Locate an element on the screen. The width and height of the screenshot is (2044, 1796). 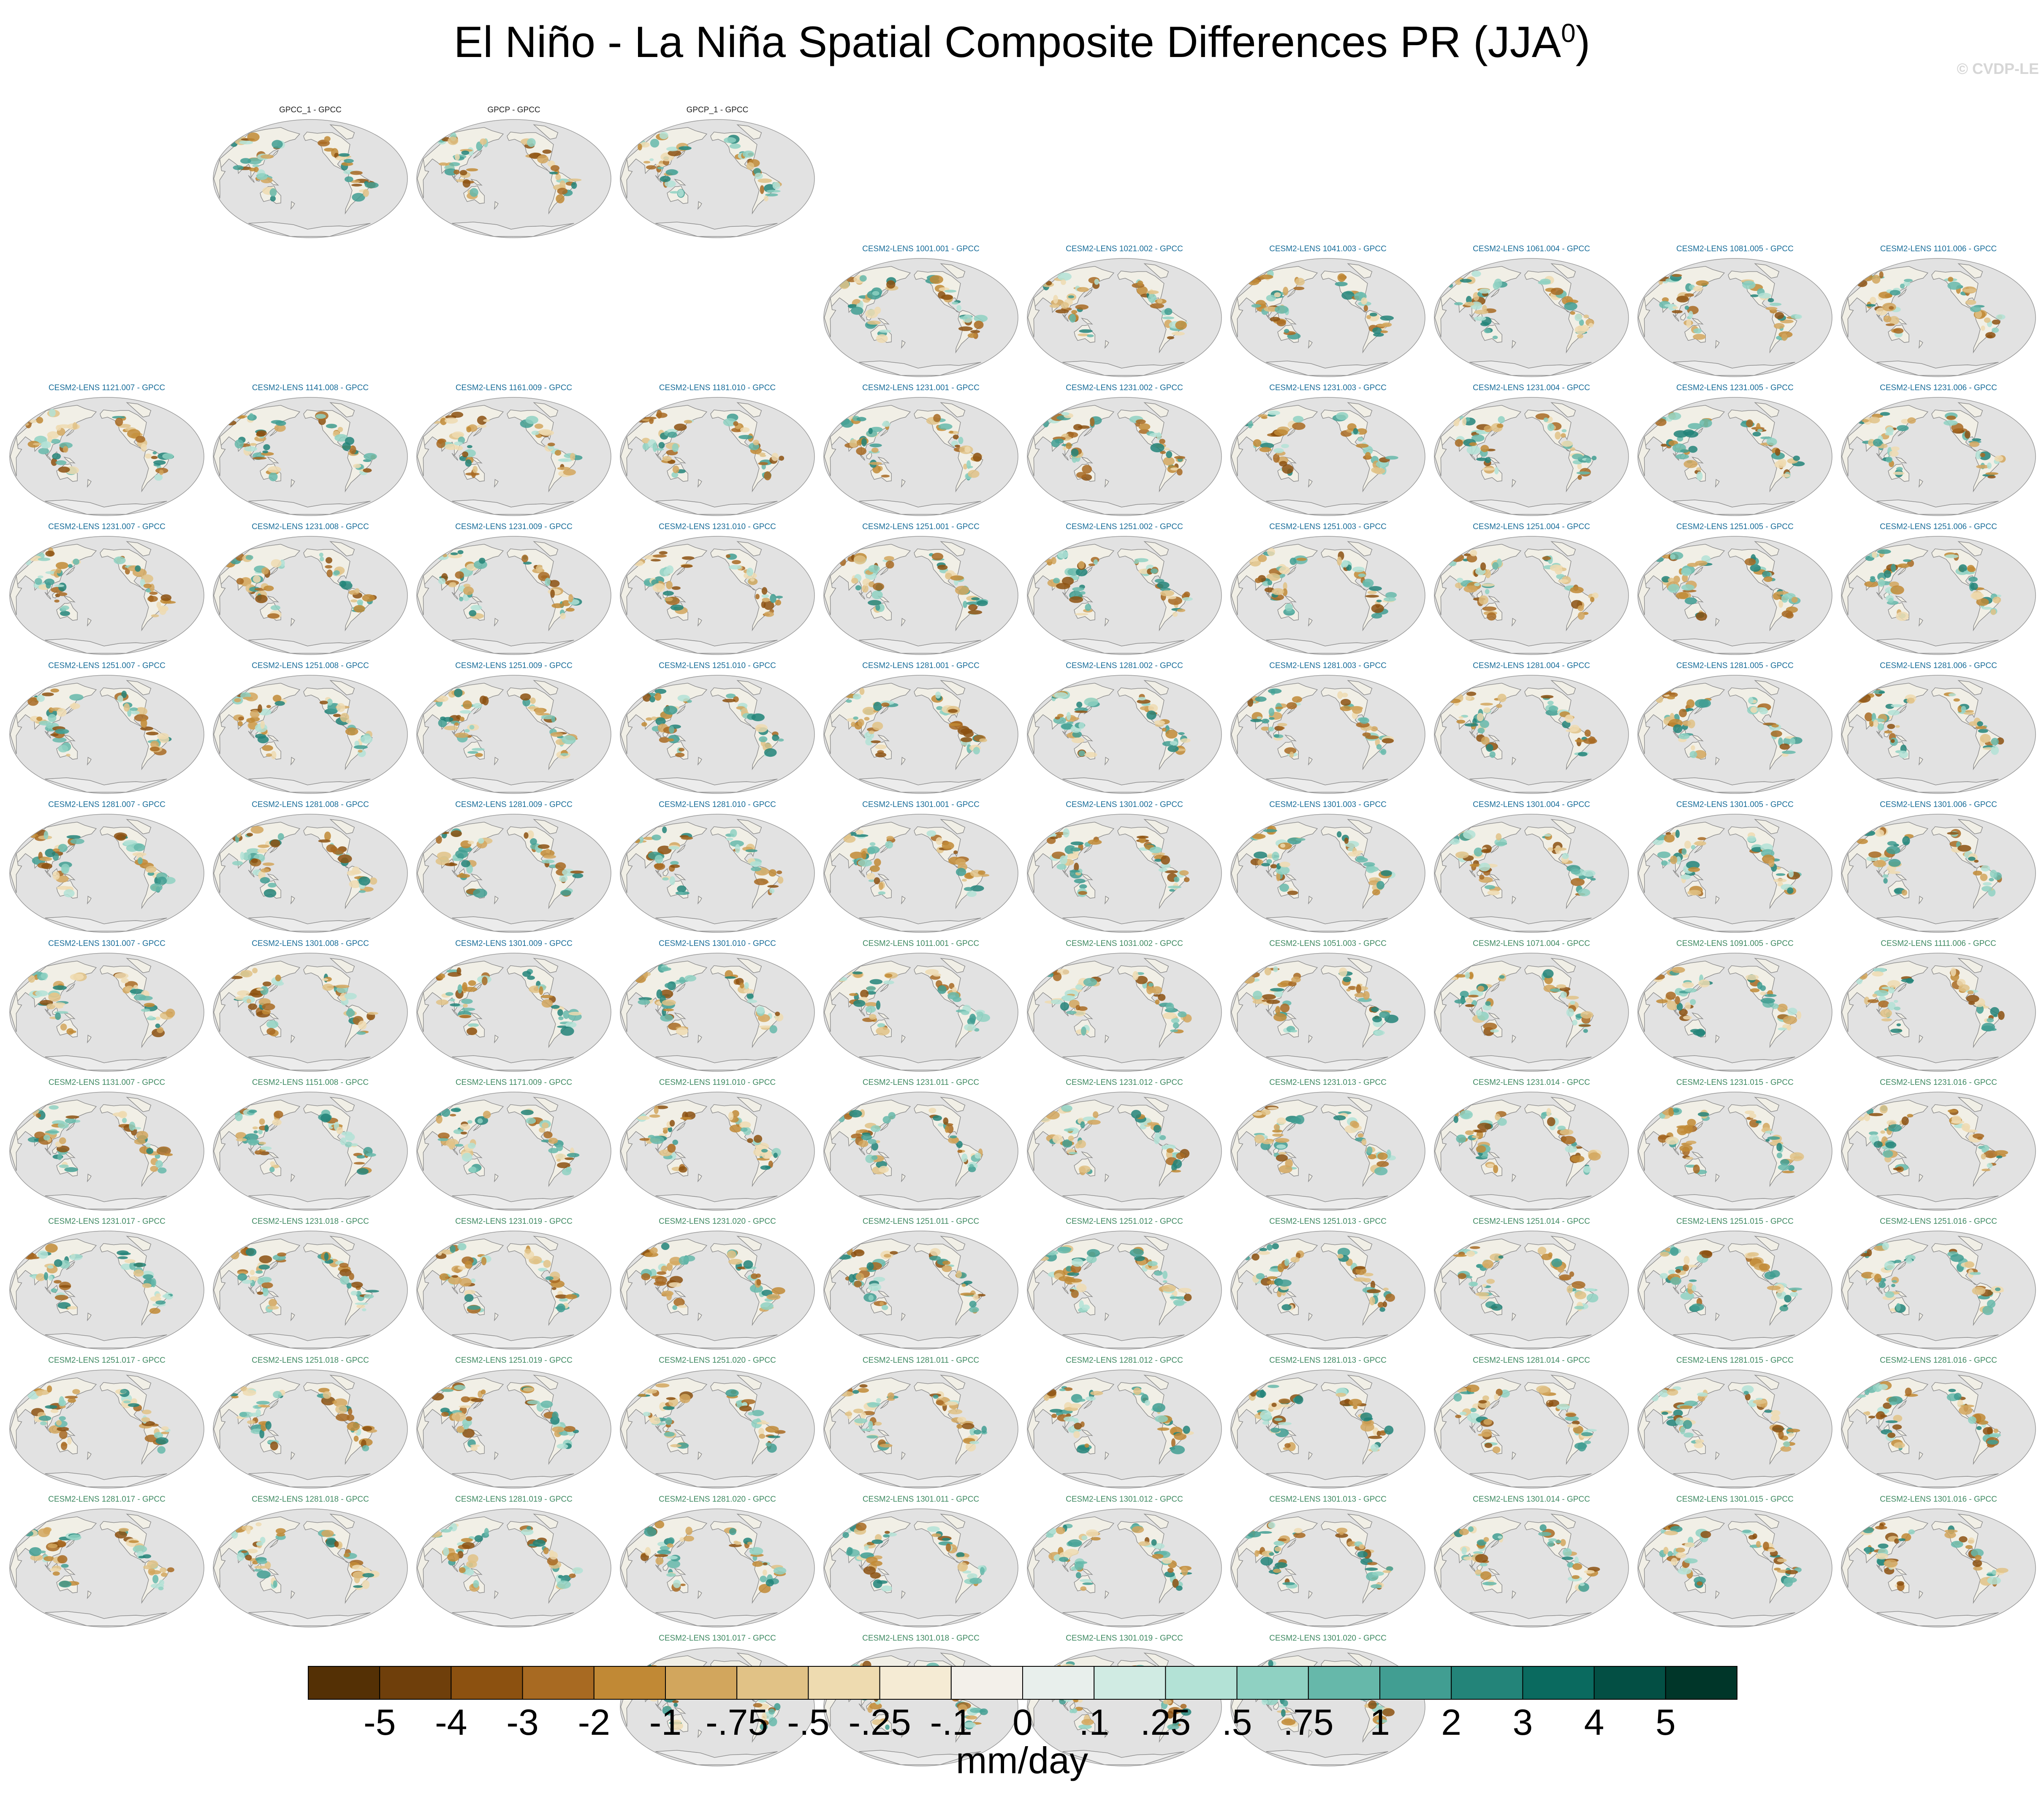
panel-title: CESM2-LENS 1091.005 - GPCC is located at coordinates (1735, 944).